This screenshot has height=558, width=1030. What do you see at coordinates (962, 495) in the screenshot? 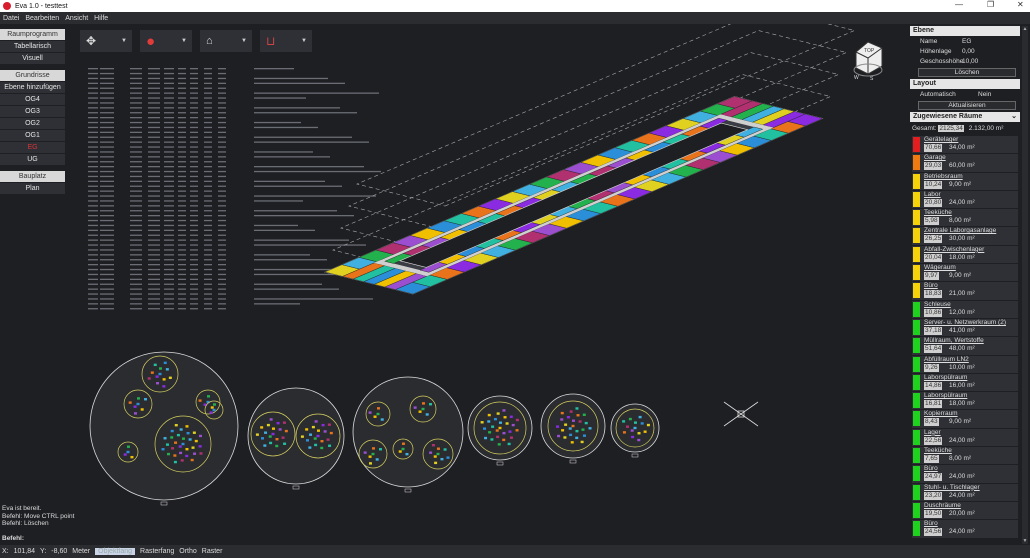
I see `room-target-area: 24,00 m²` at bounding box center [962, 495].